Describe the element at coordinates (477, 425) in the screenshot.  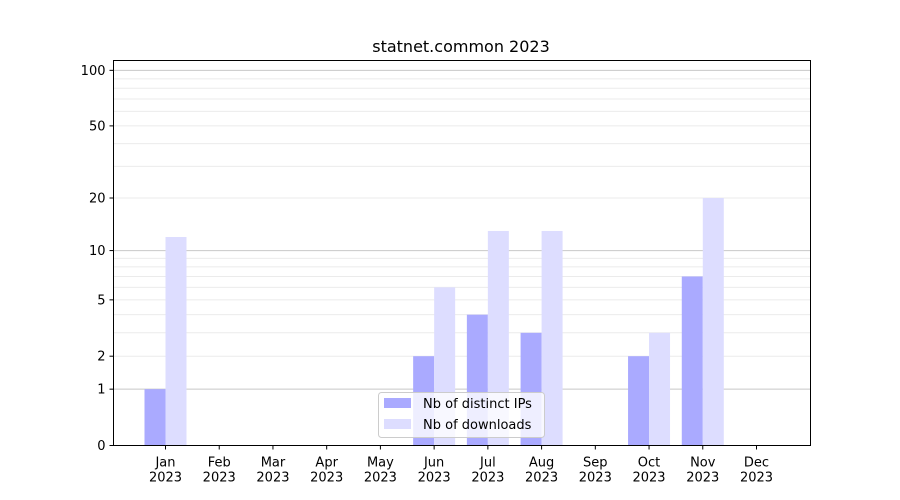
I see `legend-label: Nb of downloads` at that location.